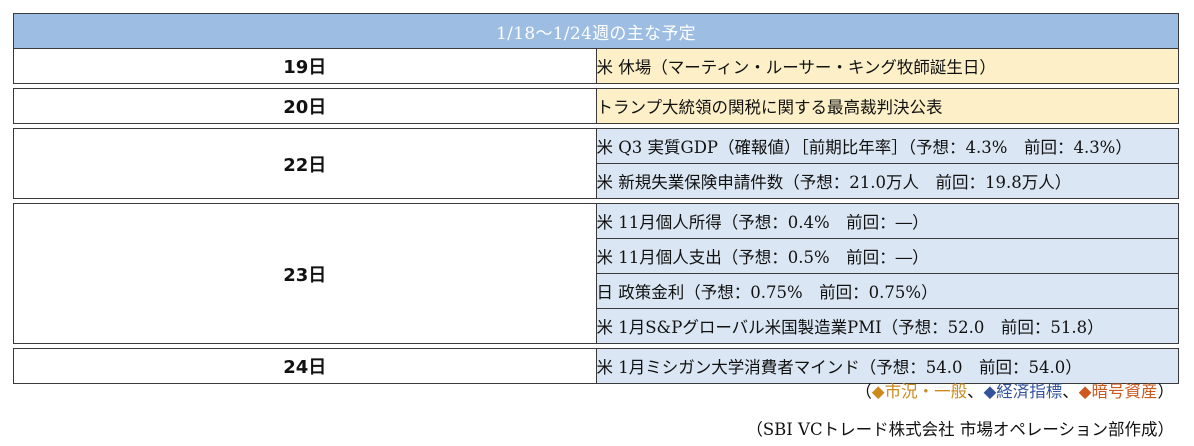 The image size is (1194, 446). I want to click on table-row: 日 政策金利（予想：0.75% 前回：0.75%）, so click(596, 291).